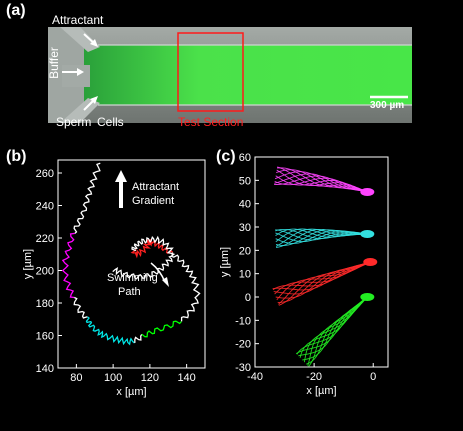 This screenshot has width=463, height=431. Describe the element at coordinates (245, 205) in the screenshot. I see `panel-c-ytick-label: 40` at that location.